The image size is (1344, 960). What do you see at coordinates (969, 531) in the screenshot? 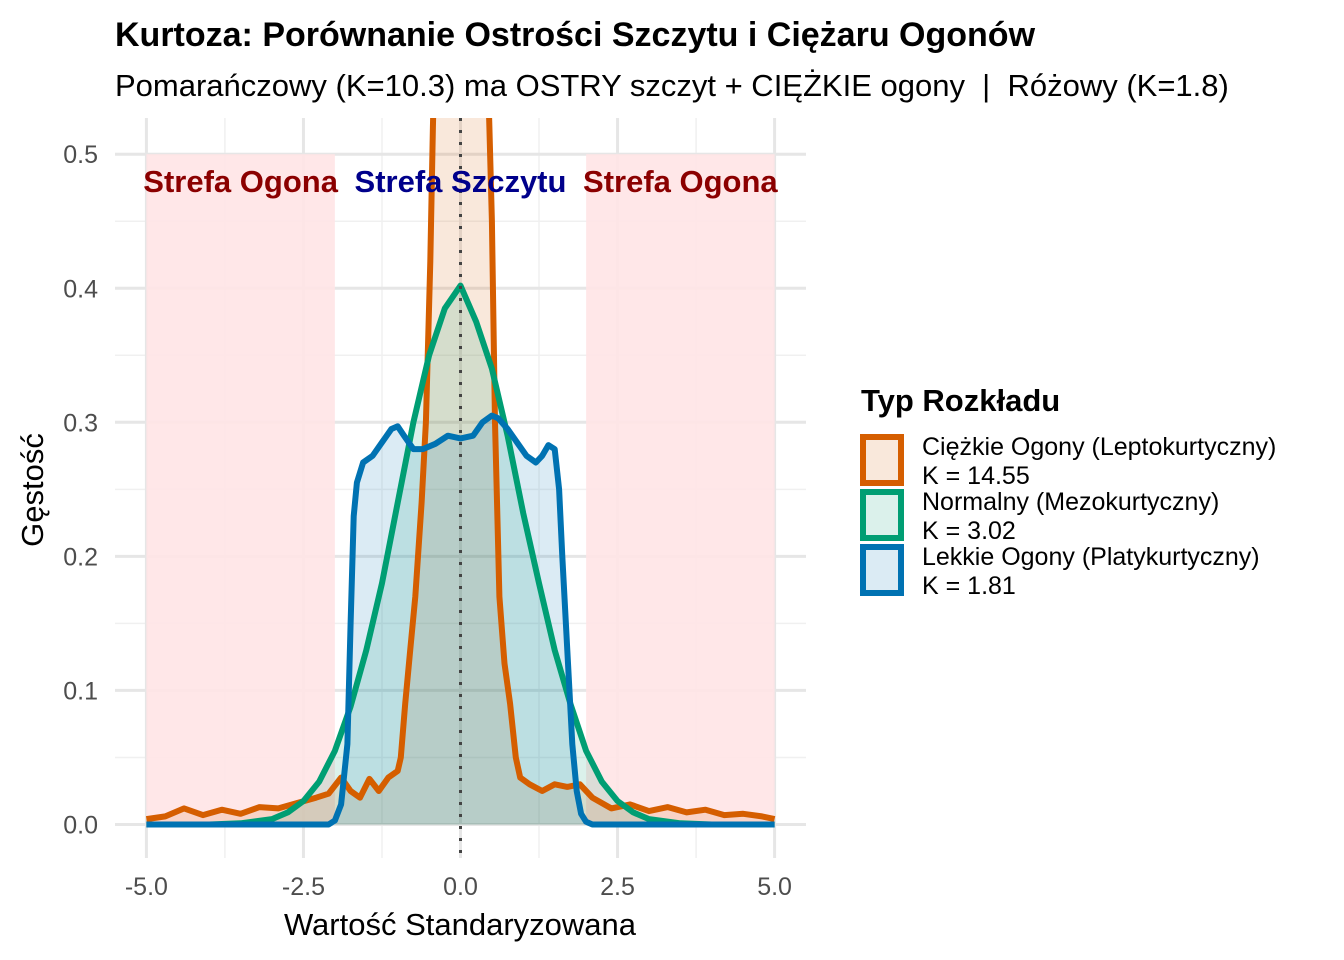
I see `legend-kurtosis: K = 3.02` at bounding box center [969, 531].